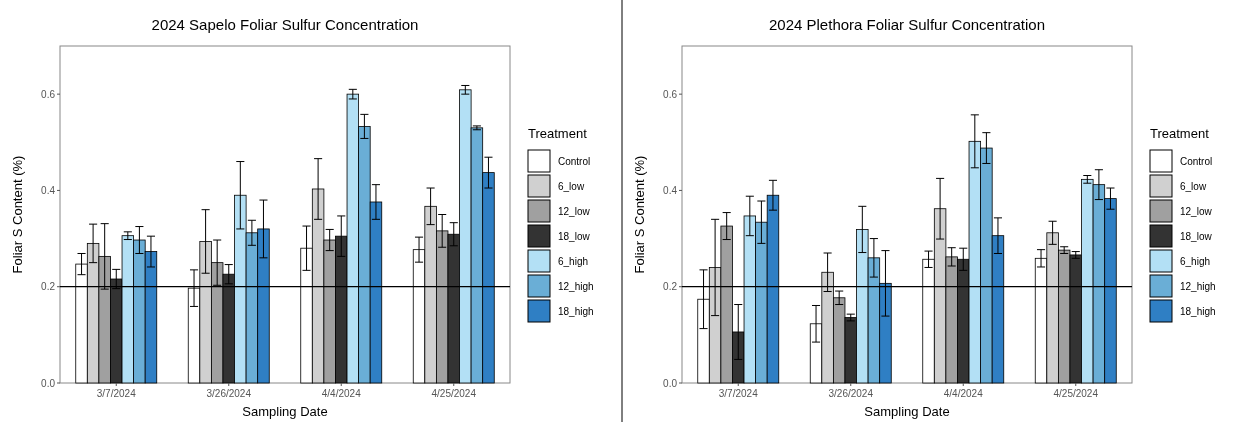  Describe the element at coordinates (285, 24) in the screenshot. I see `chart-title: 2024 Sapelo Foliar Sulfur Concentration` at that location.